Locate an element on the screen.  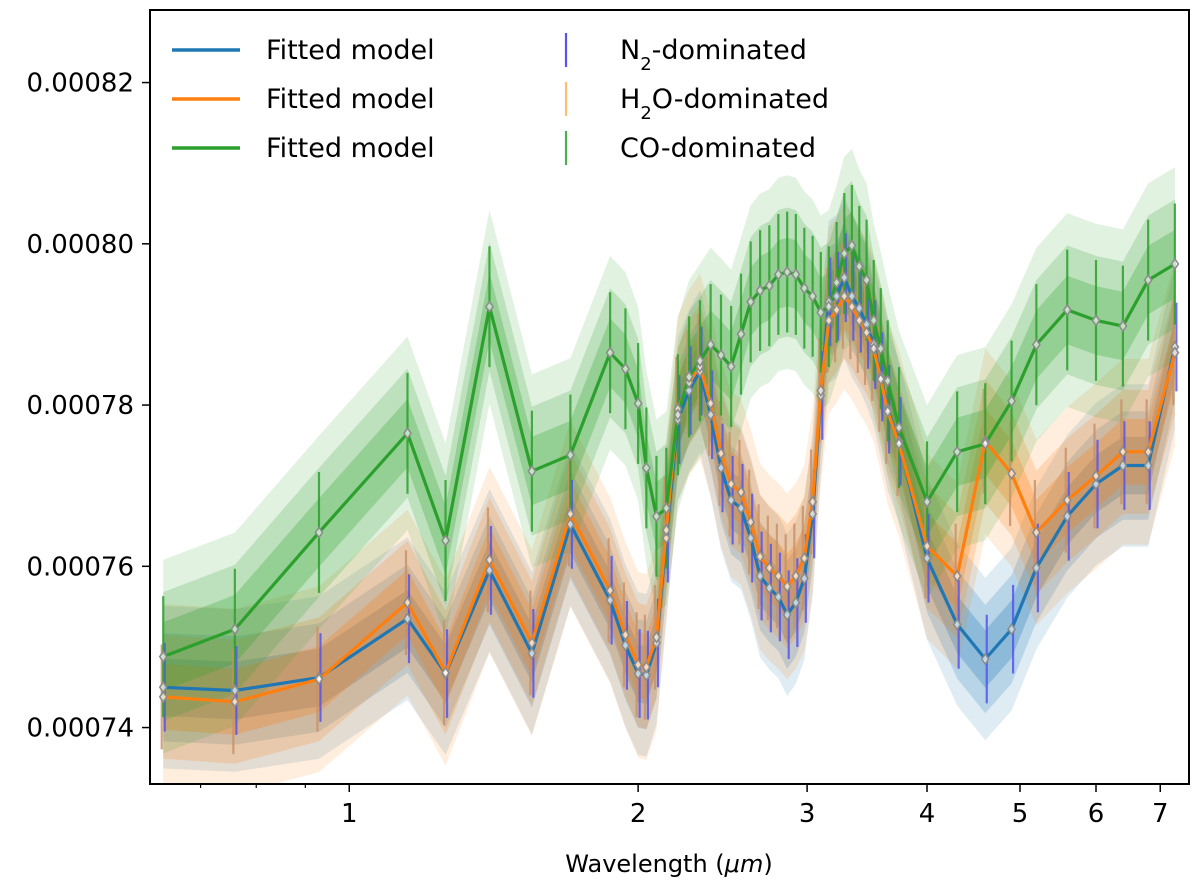
y-tick-label: 0.00078 is located at coordinates (80, 406).